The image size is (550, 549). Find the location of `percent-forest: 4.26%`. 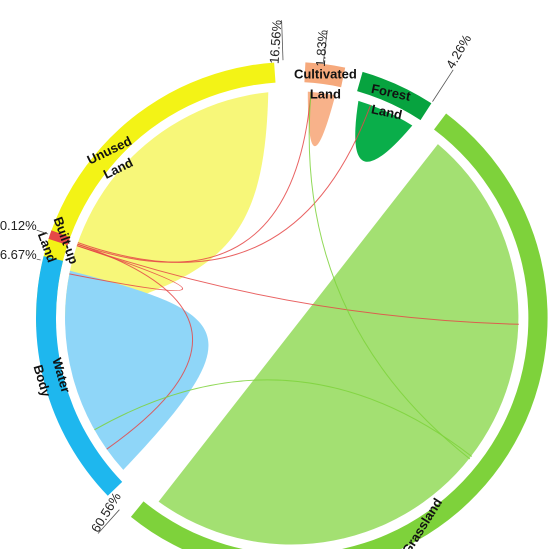

percent-forest: 4.26% is located at coordinates (459, 51).